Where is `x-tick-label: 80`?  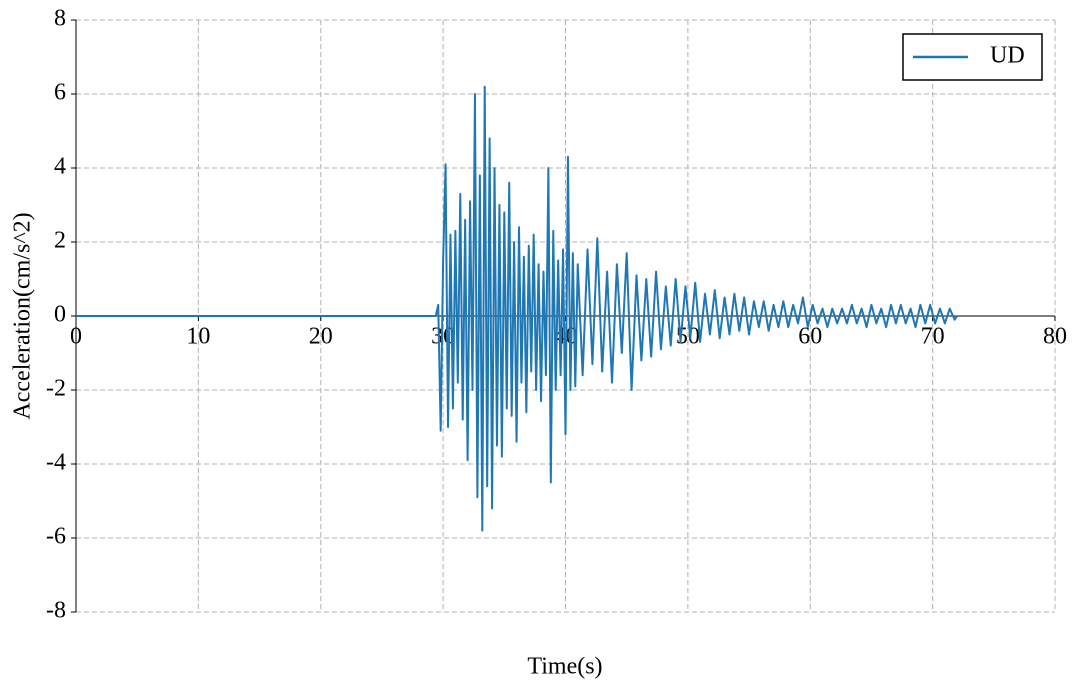 x-tick-label: 80 is located at coordinates (1055, 337).